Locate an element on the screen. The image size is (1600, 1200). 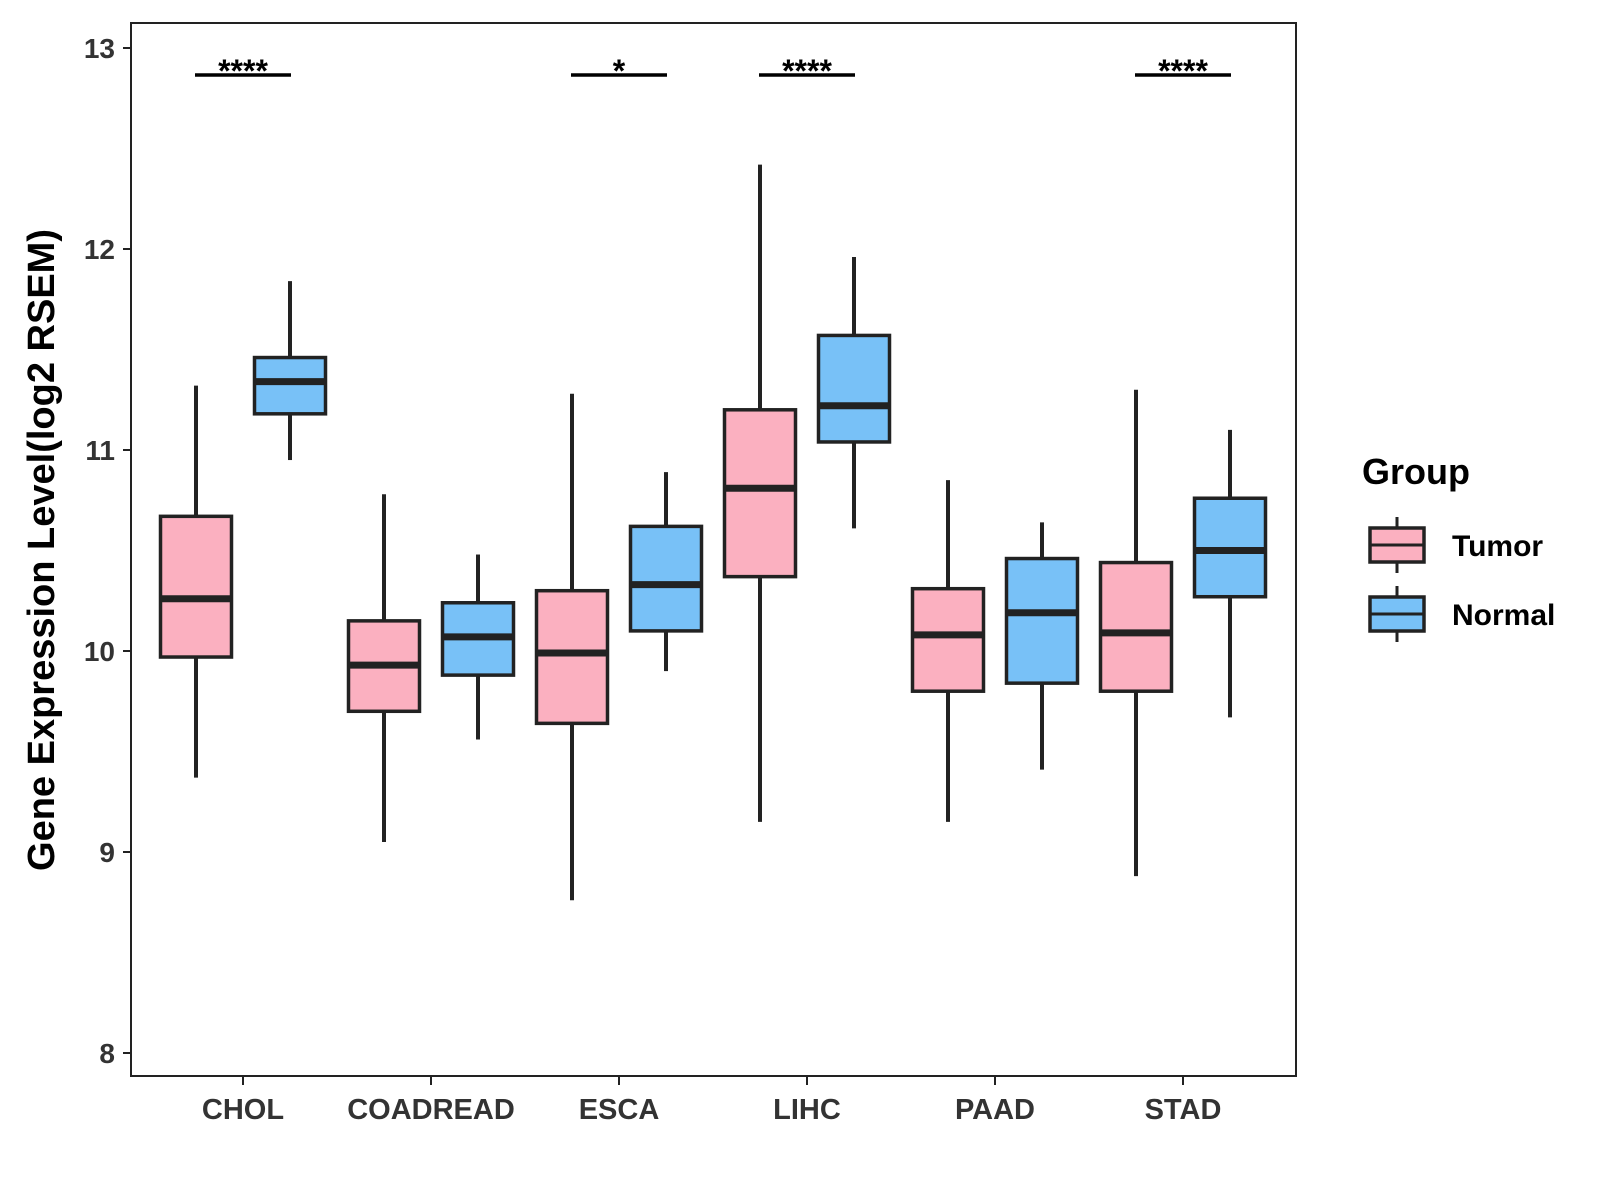
box-normal-paad is located at coordinates (1042, 646).